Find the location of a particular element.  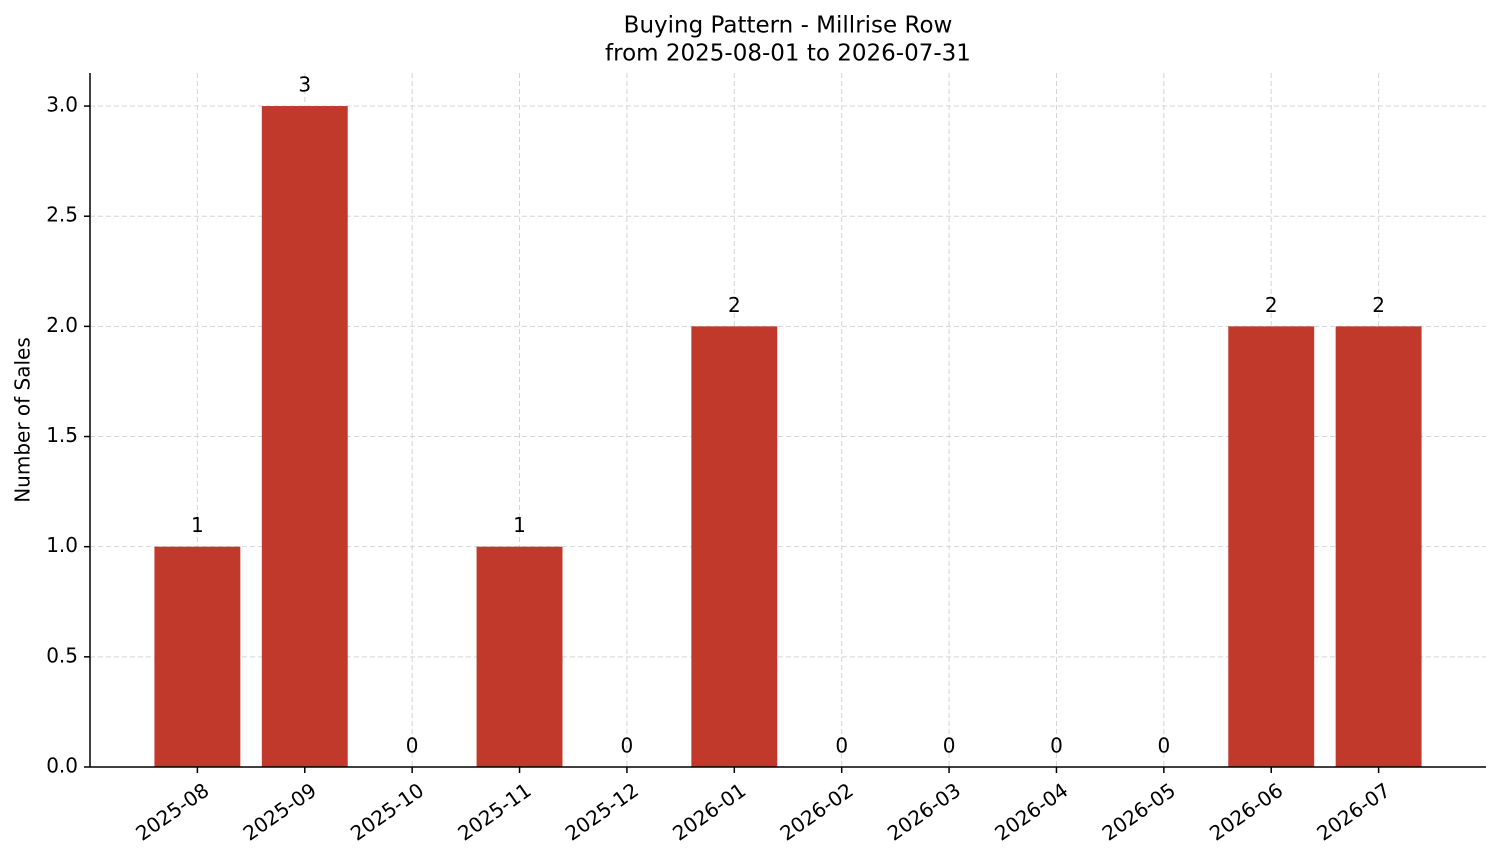

x-tick-label: 2026-06 is located at coordinates (1246, 812).